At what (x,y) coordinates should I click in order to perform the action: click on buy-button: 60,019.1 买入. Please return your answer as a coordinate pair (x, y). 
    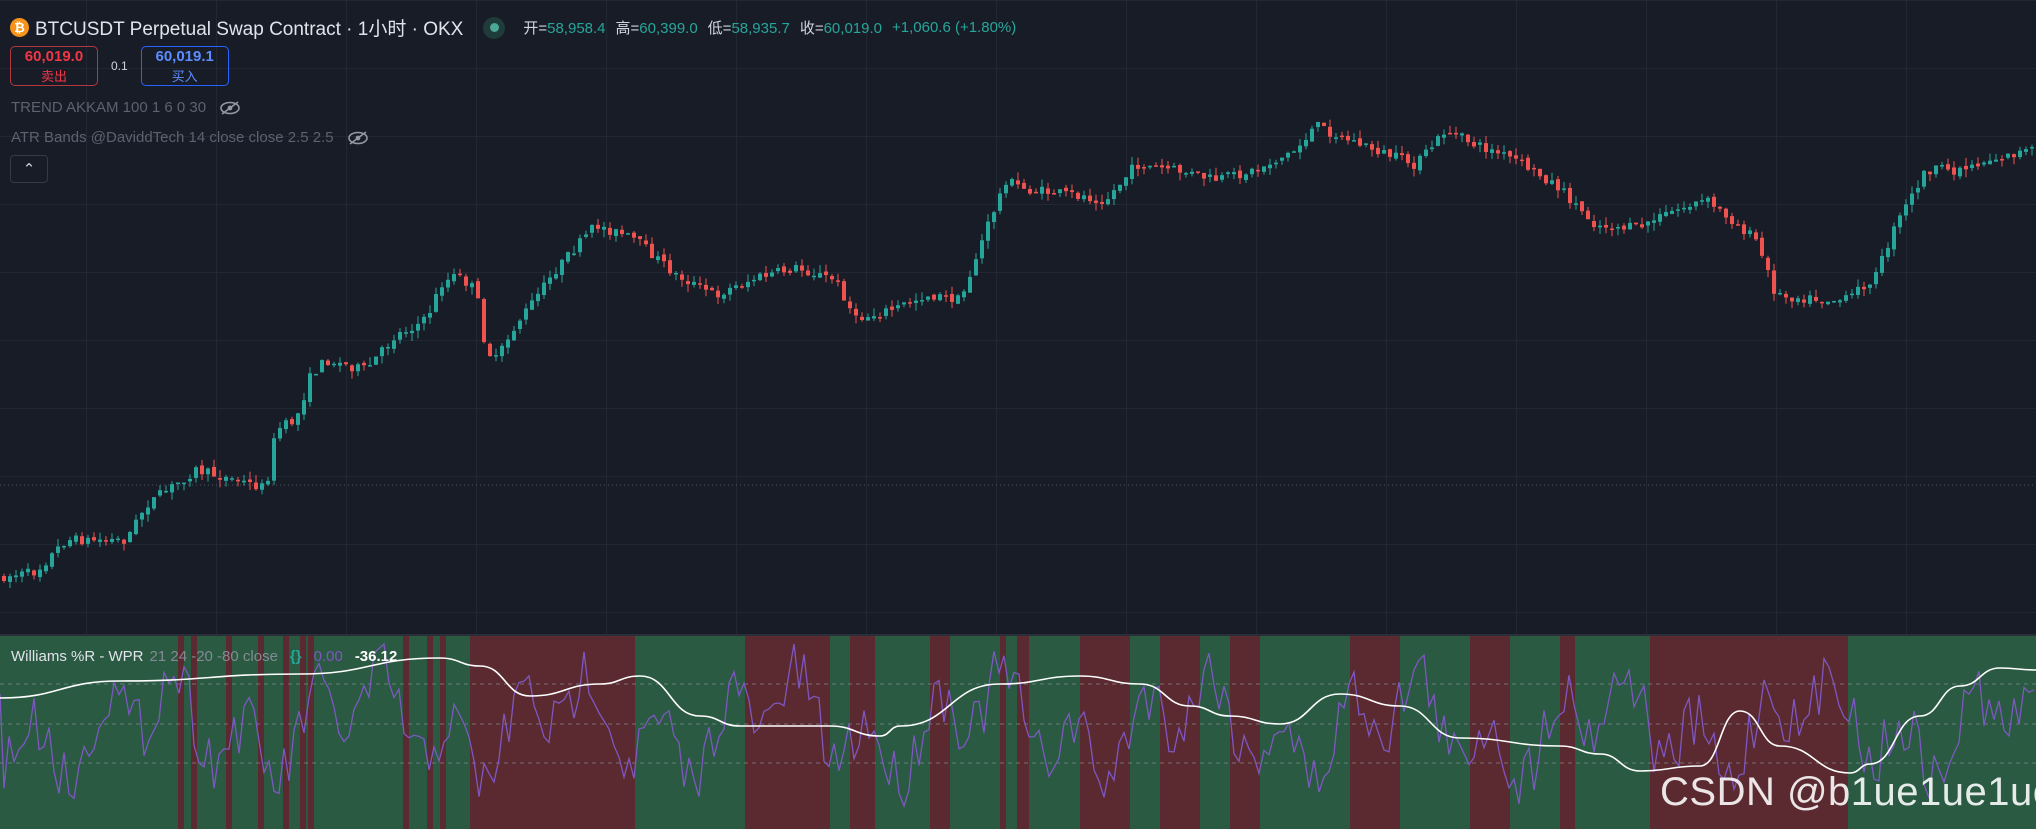
    Looking at the image, I should click on (184, 66).